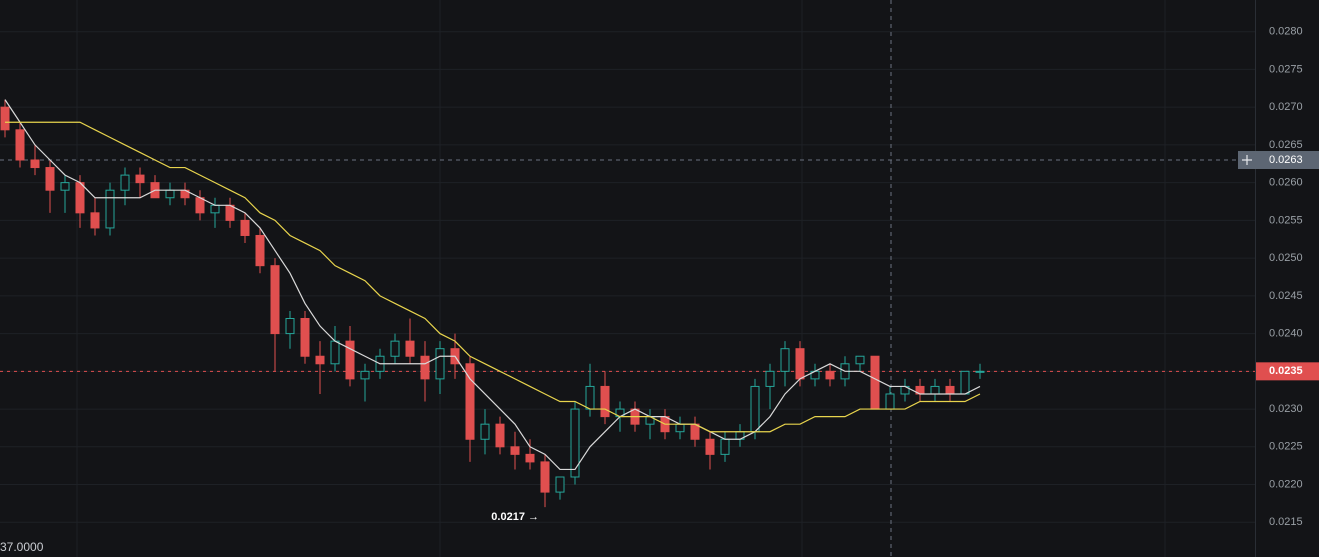 The height and width of the screenshot is (557, 1319). I want to click on y-tick-label: 0.0270, so click(1286, 107).